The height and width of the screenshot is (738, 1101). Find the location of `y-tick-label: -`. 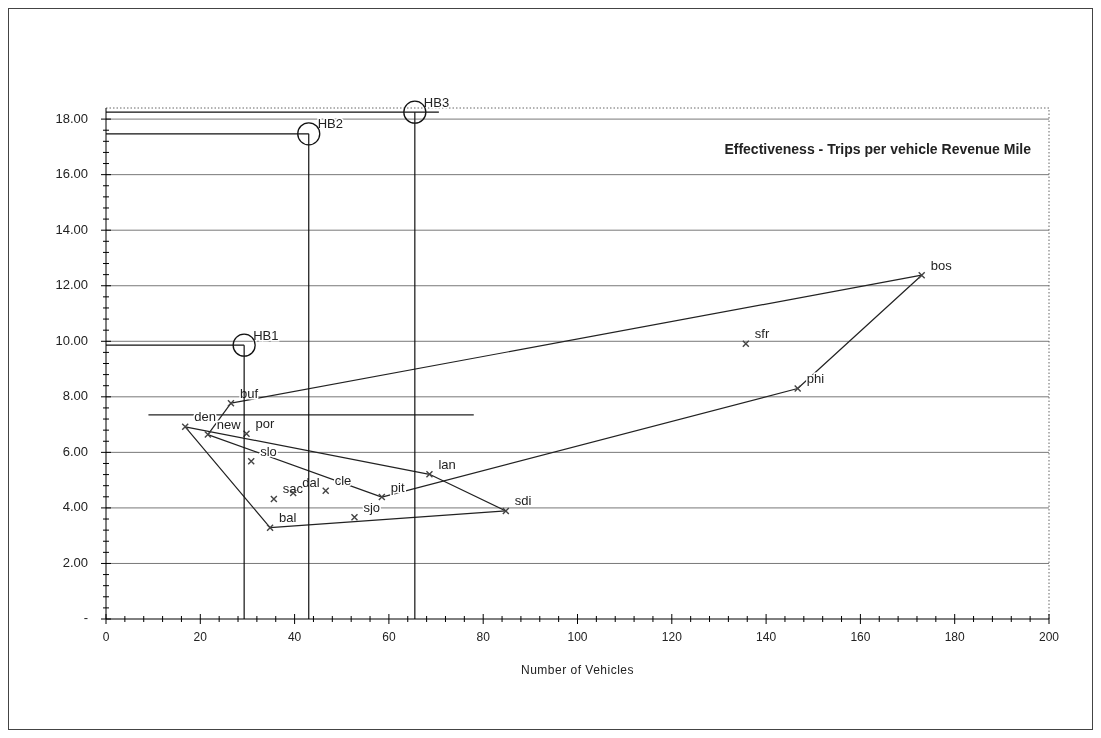

y-tick-label: - is located at coordinates (85, 618).